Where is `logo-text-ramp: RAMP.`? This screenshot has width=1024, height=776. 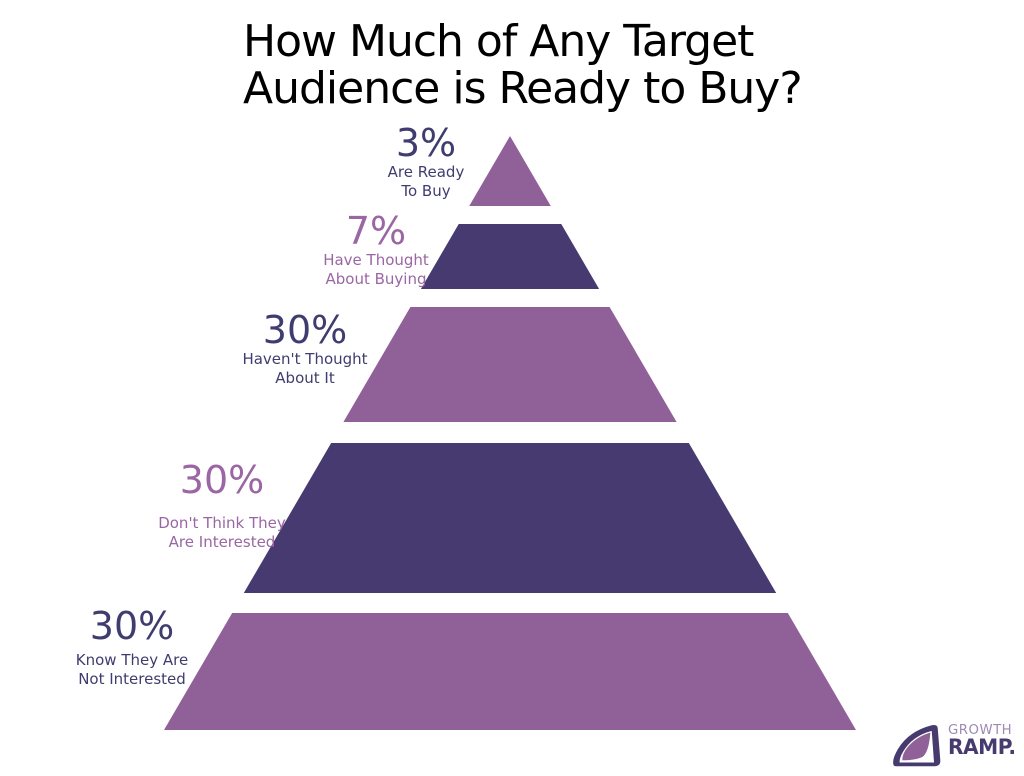
logo-text-ramp: RAMP. is located at coordinates (982, 747).